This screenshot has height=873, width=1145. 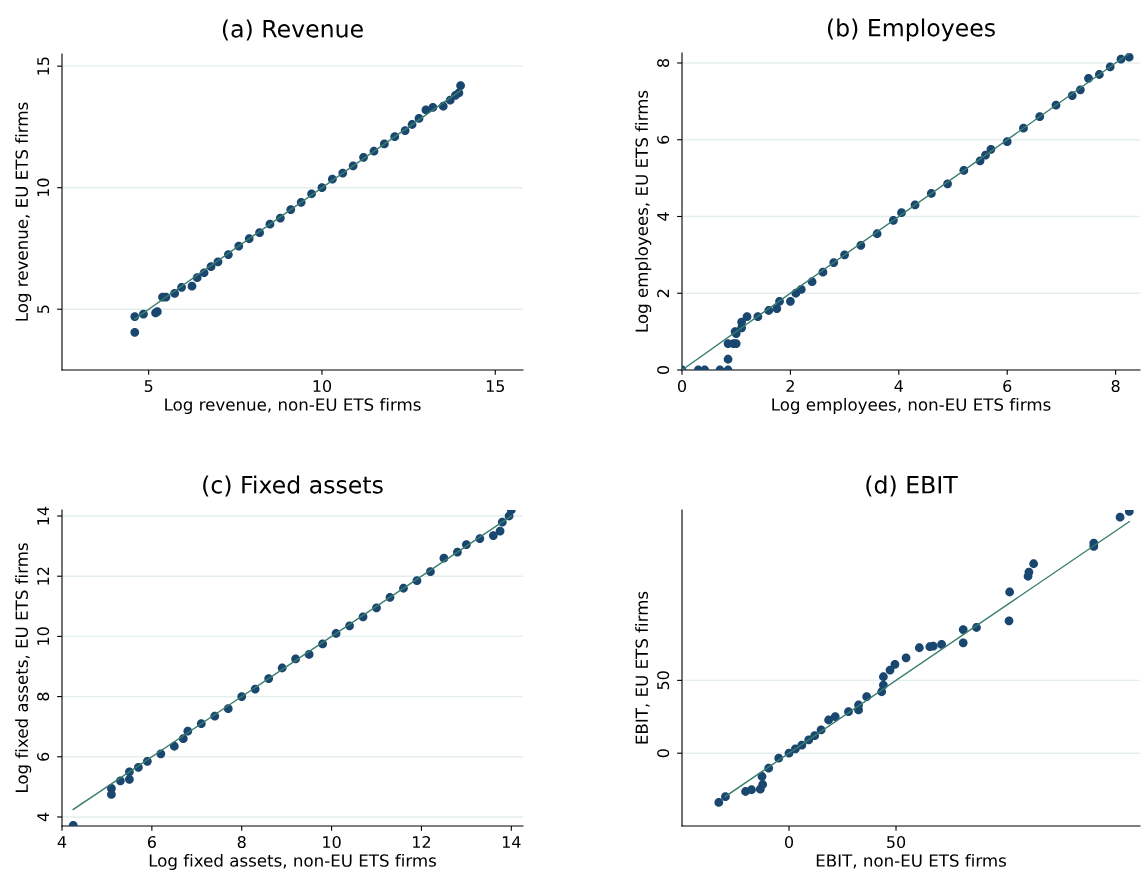 What do you see at coordinates (663, 680) in the screenshot?
I see `y-tick-label: 50` at bounding box center [663, 680].